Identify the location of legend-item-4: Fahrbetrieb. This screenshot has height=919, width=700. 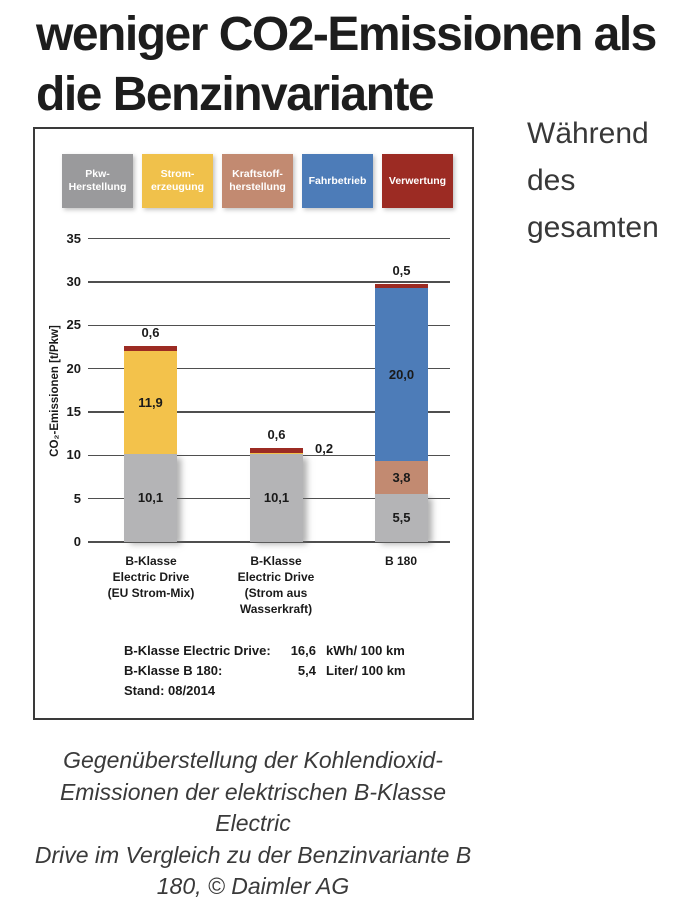
(337, 181).